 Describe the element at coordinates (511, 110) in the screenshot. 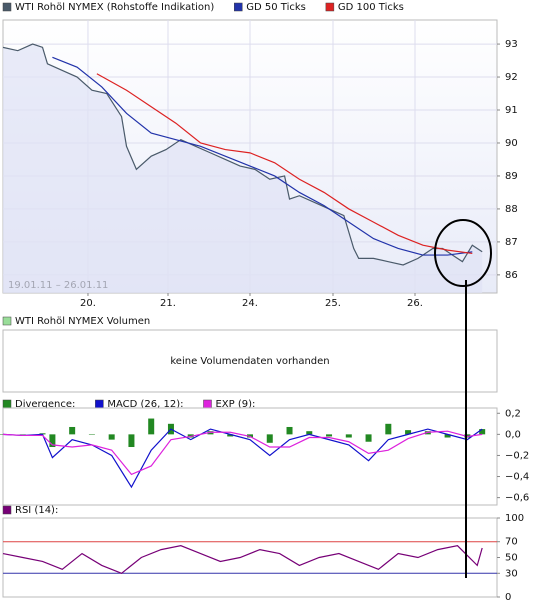

I see `y-tick-label: 91` at that location.